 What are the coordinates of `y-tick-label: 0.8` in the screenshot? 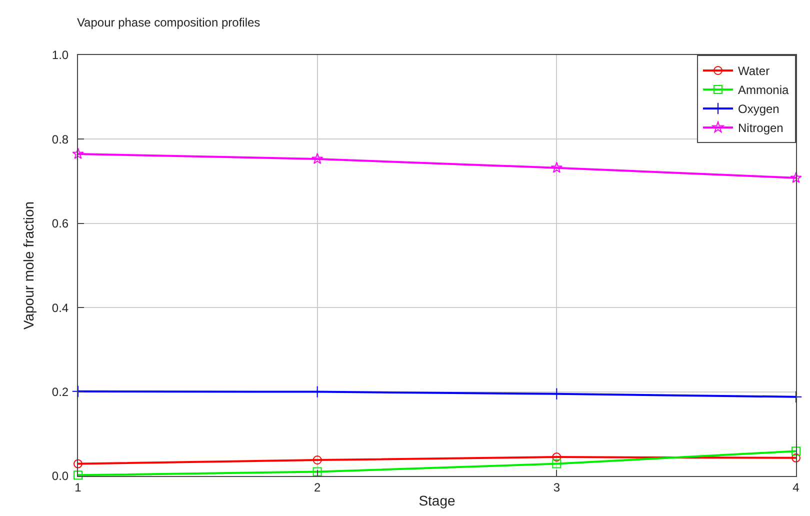 It's located at (60, 139).